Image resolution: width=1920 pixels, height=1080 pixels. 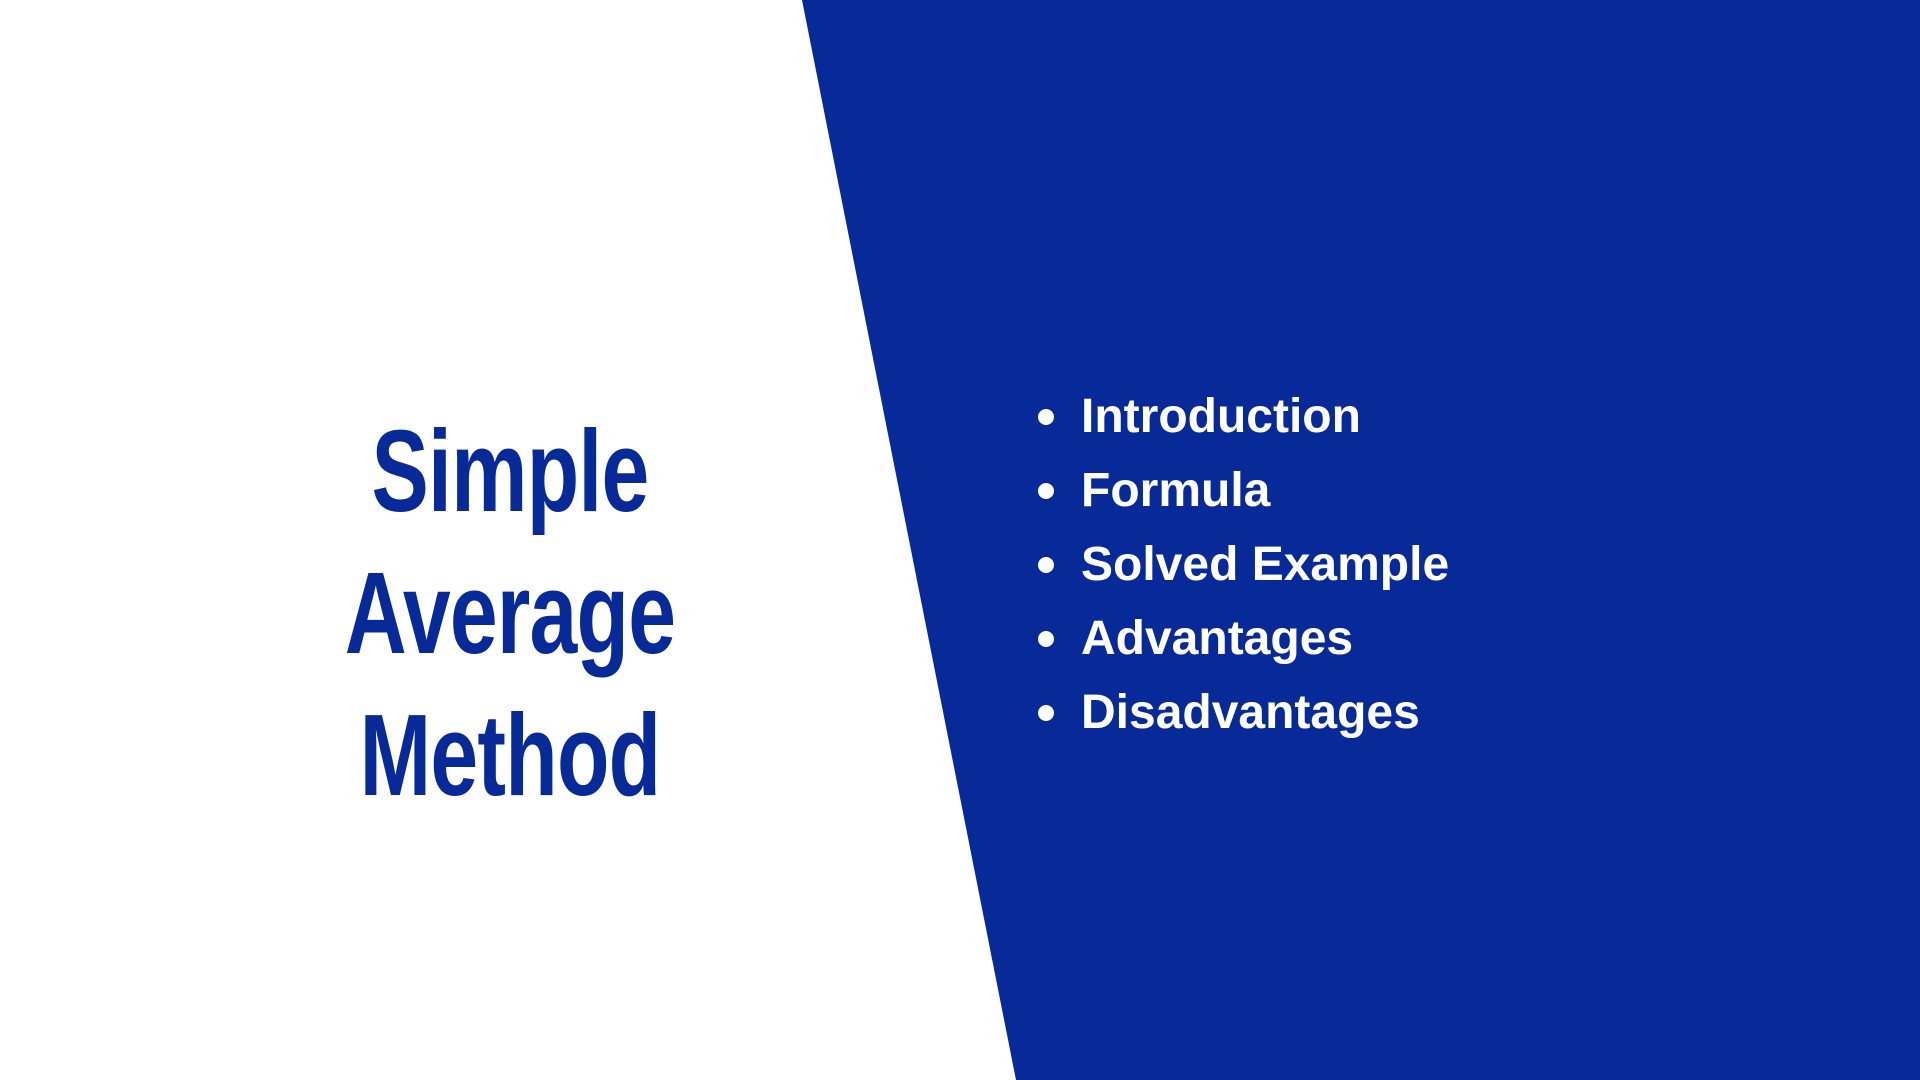 I want to click on agenda-item-label: Formula, so click(x=1176, y=490).